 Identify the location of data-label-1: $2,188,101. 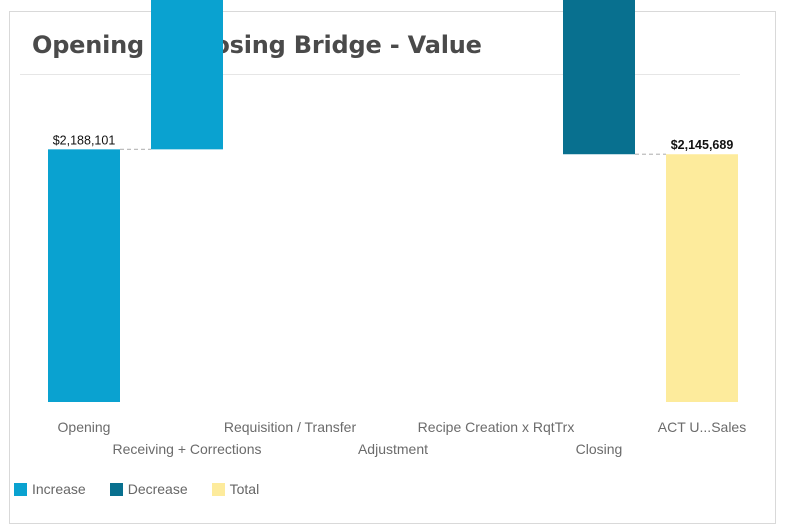
(84, 140).